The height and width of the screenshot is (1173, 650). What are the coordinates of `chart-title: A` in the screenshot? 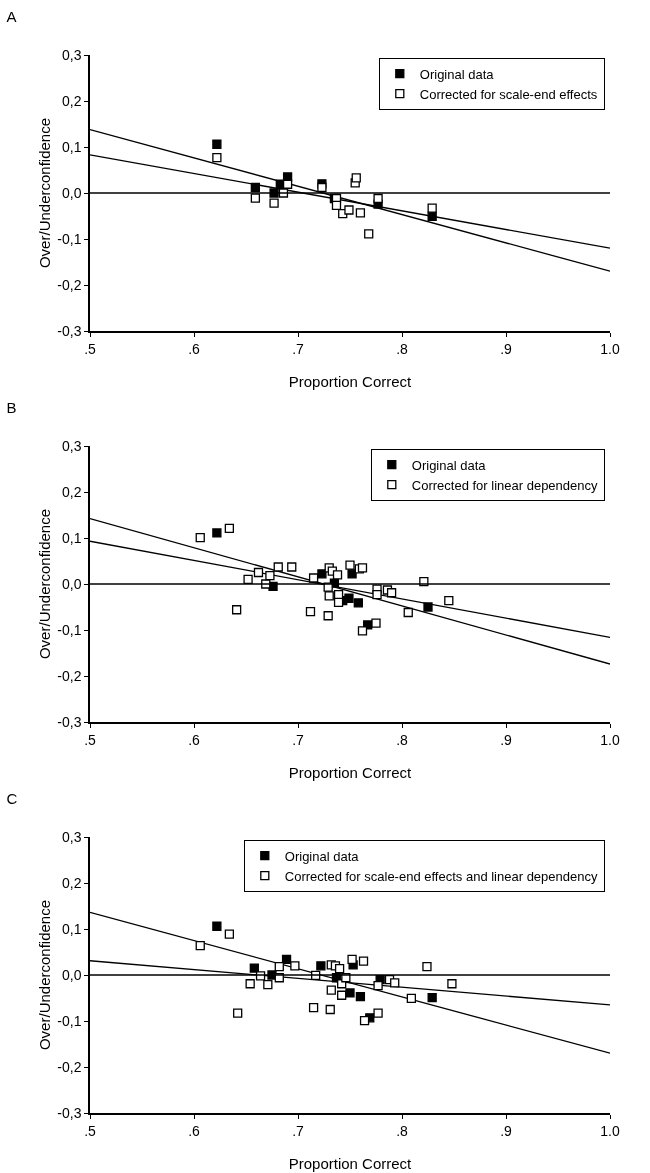 It's located at (11, 17).